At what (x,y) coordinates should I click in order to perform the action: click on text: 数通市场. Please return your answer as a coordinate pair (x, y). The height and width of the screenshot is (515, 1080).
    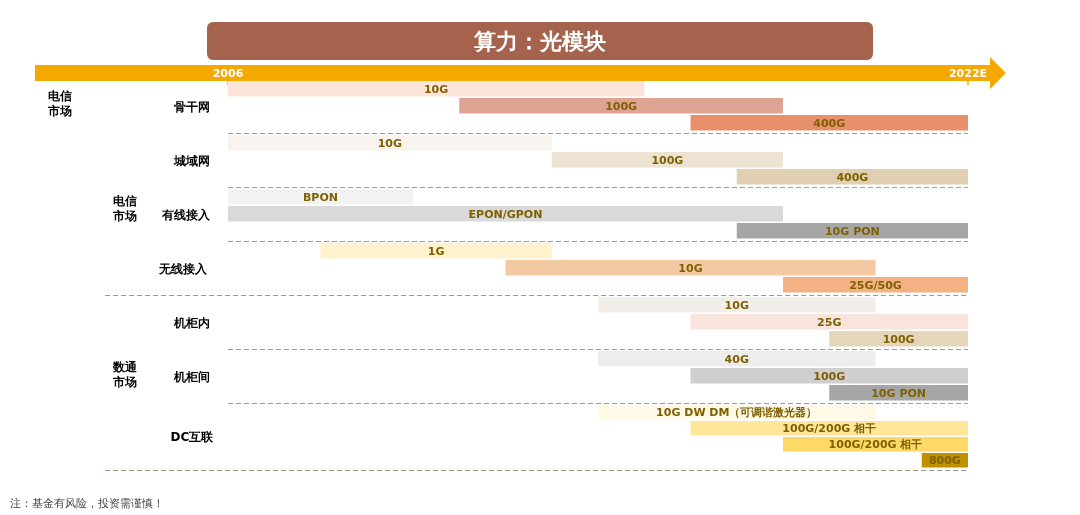
    Looking at the image, I should click on (125, 374).